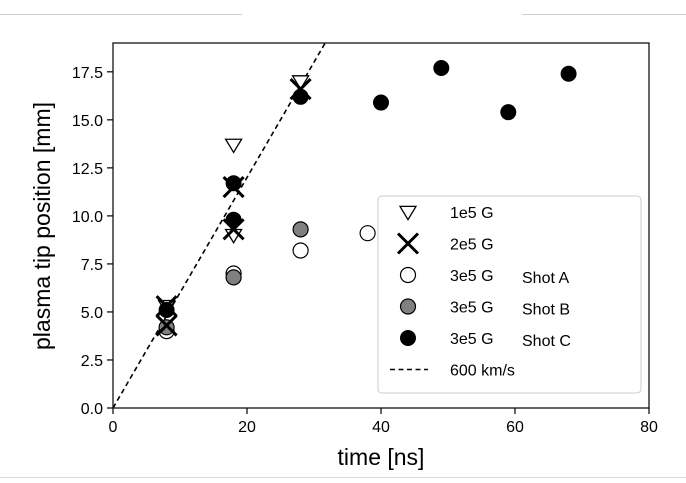 The width and height of the screenshot is (686, 483). Describe the element at coordinates (87, 121) in the screenshot. I see `y-tick-label-6: 15.0` at that location.